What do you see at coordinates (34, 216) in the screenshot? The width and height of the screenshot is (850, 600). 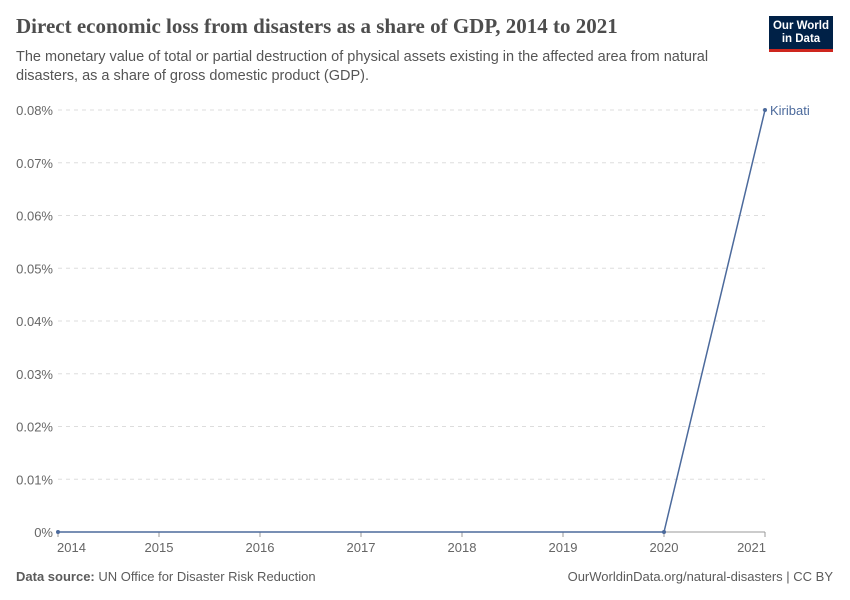 I see `y-tick-label: 0.06%` at bounding box center [34, 216].